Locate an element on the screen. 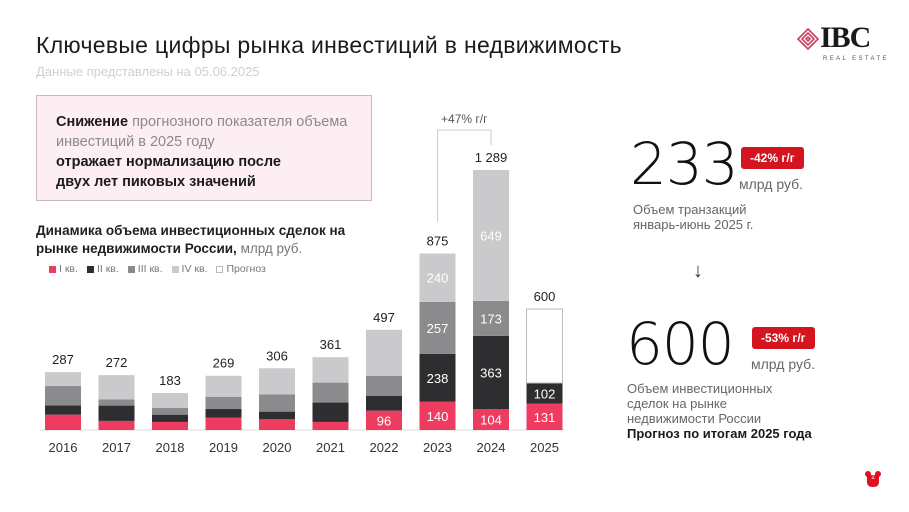 Image resolution: width=909 pixels, height=512 pixels. kpi-unit-forecast: млрд руб. is located at coordinates (783, 364).